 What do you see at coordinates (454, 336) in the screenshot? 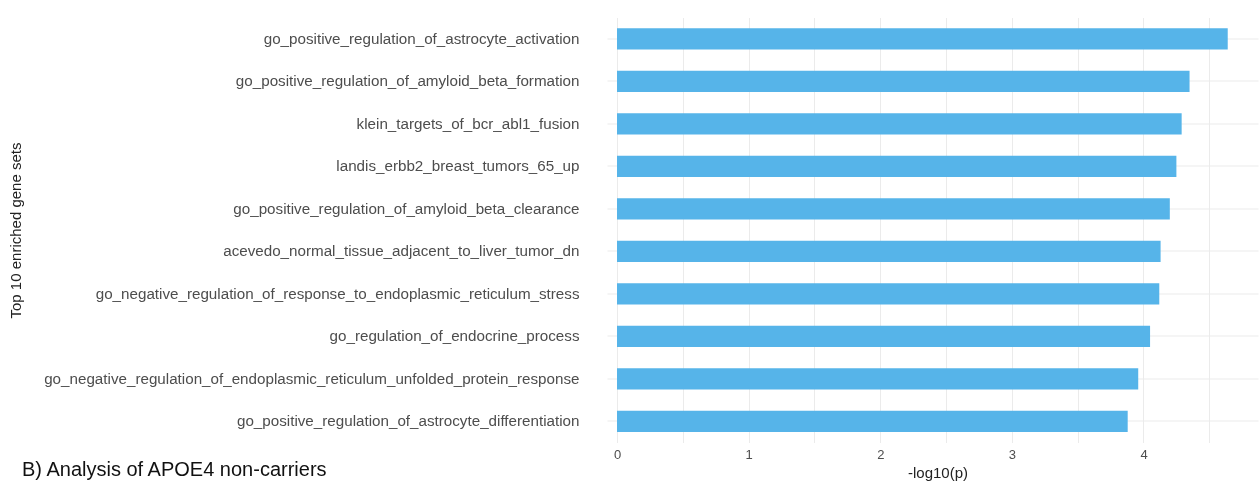
I see `y-tick-label: go_regulation_of_endocrine_process` at bounding box center [454, 336].